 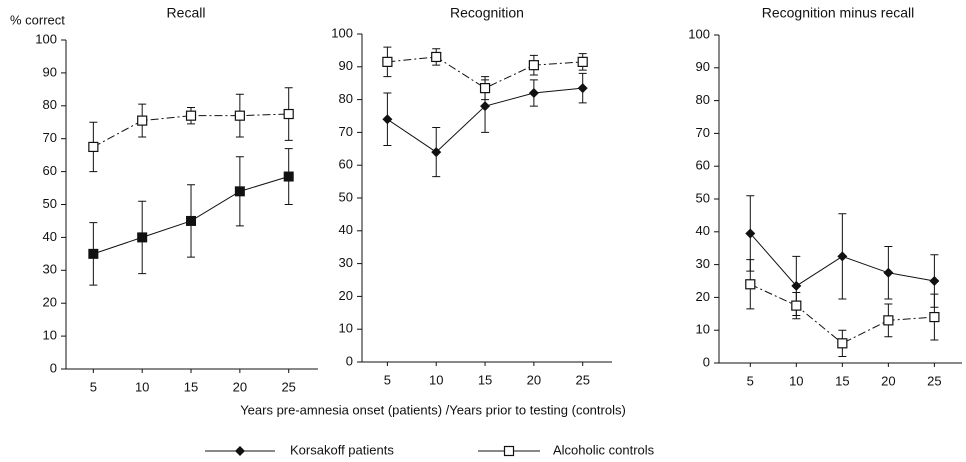 I want to click on legend-label: Korsakoff patients, so click(x=342, y=449).